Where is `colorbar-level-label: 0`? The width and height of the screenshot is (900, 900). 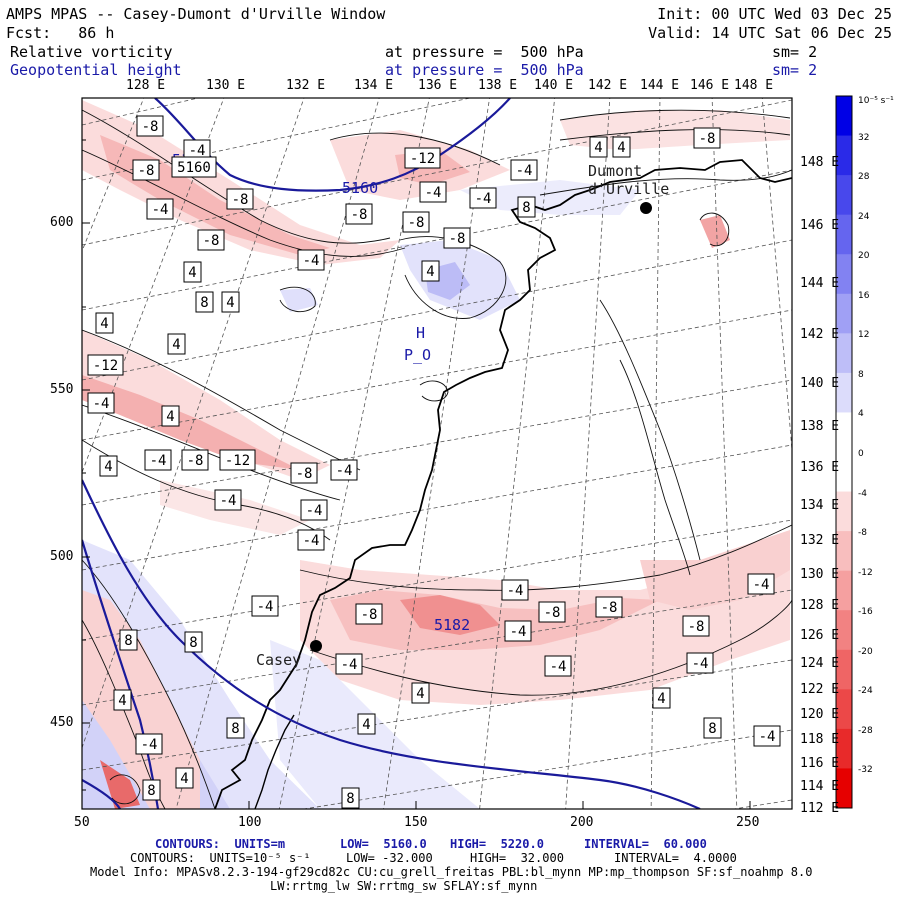
colorbar-level-label: 0 is located at coordinates (861, 454).